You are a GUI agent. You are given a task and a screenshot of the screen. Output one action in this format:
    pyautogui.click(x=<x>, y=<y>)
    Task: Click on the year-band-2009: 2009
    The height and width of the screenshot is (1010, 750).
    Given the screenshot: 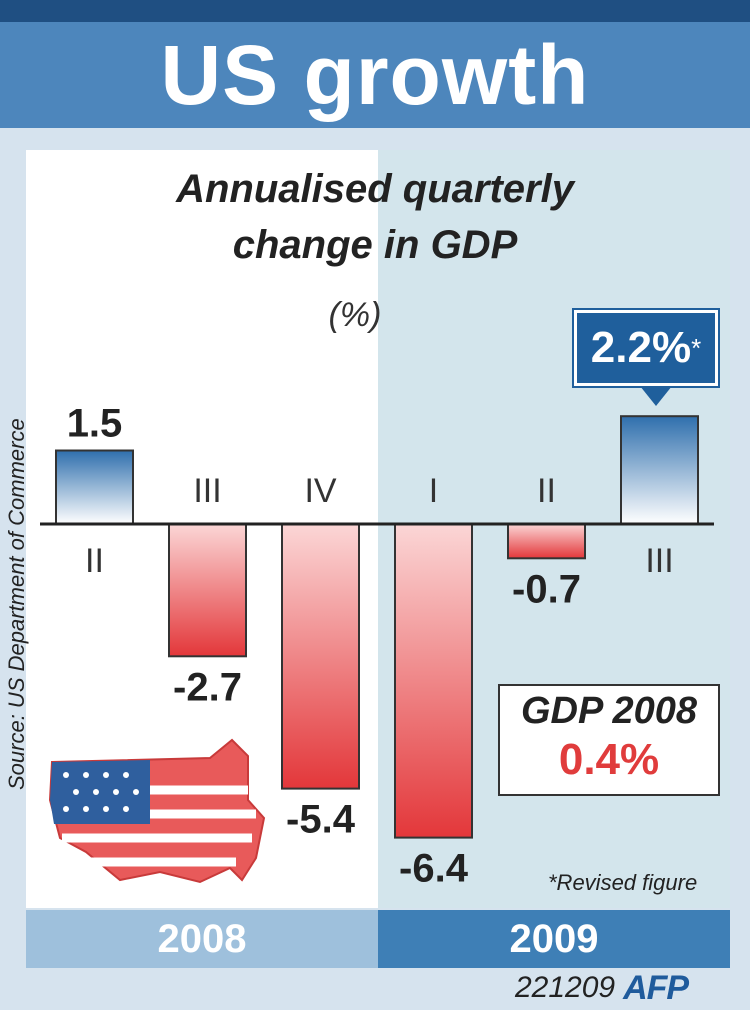 What is the action you would take?
    pyautogui.click(x=554, y=939)
    